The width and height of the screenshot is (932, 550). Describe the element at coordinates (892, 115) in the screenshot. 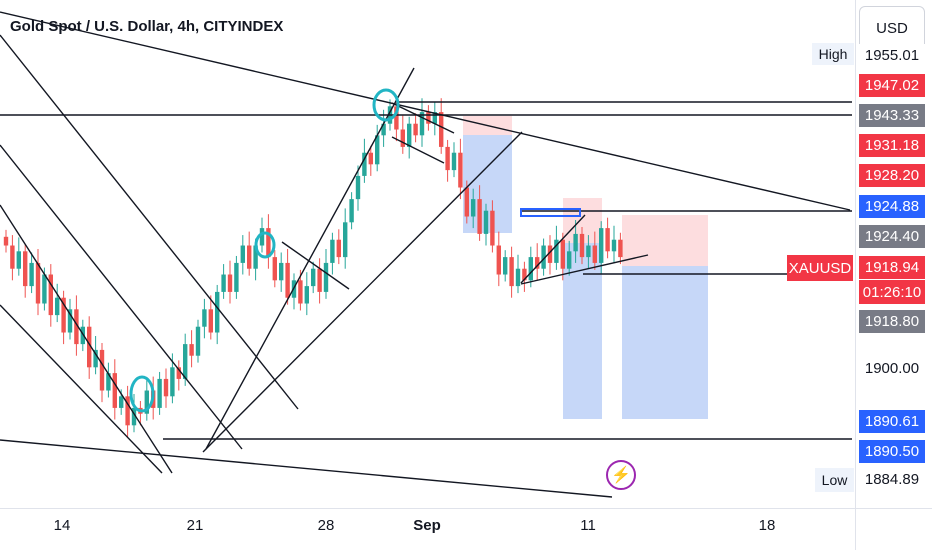

I see `price-label-1943: 1943.33` at that location.